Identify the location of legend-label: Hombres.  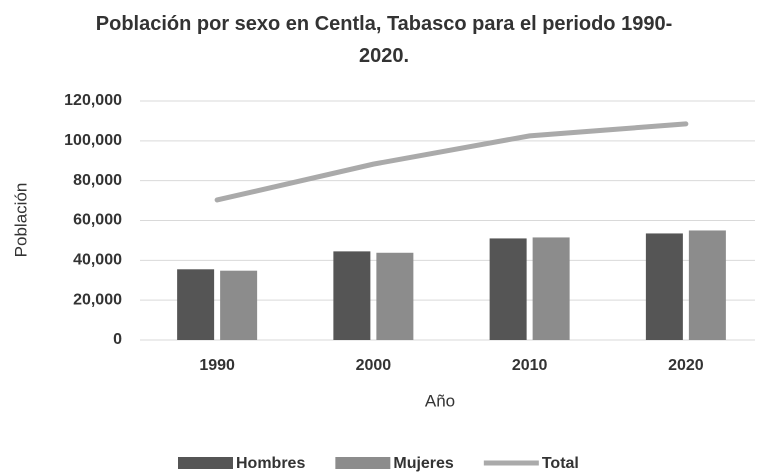
(270, 463).